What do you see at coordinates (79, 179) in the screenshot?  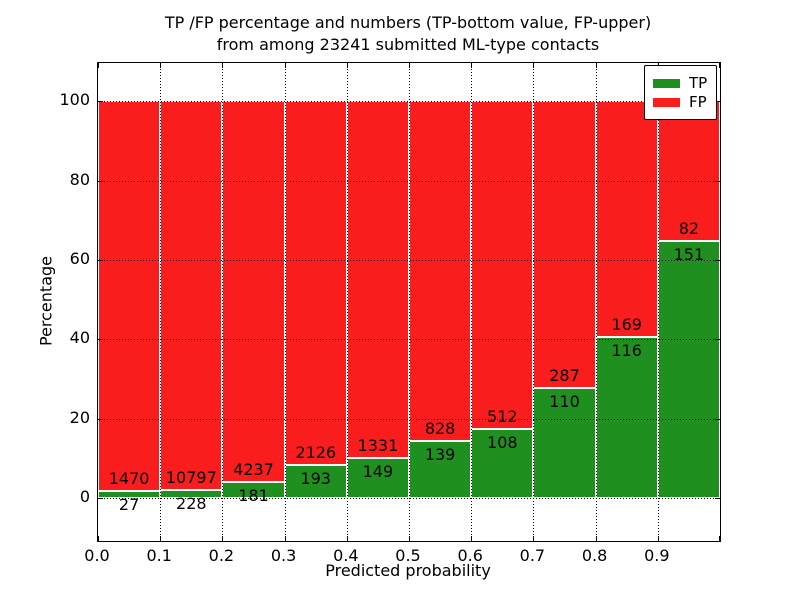 I see `y-tick-label: 80` at bounding box center [79, 179].